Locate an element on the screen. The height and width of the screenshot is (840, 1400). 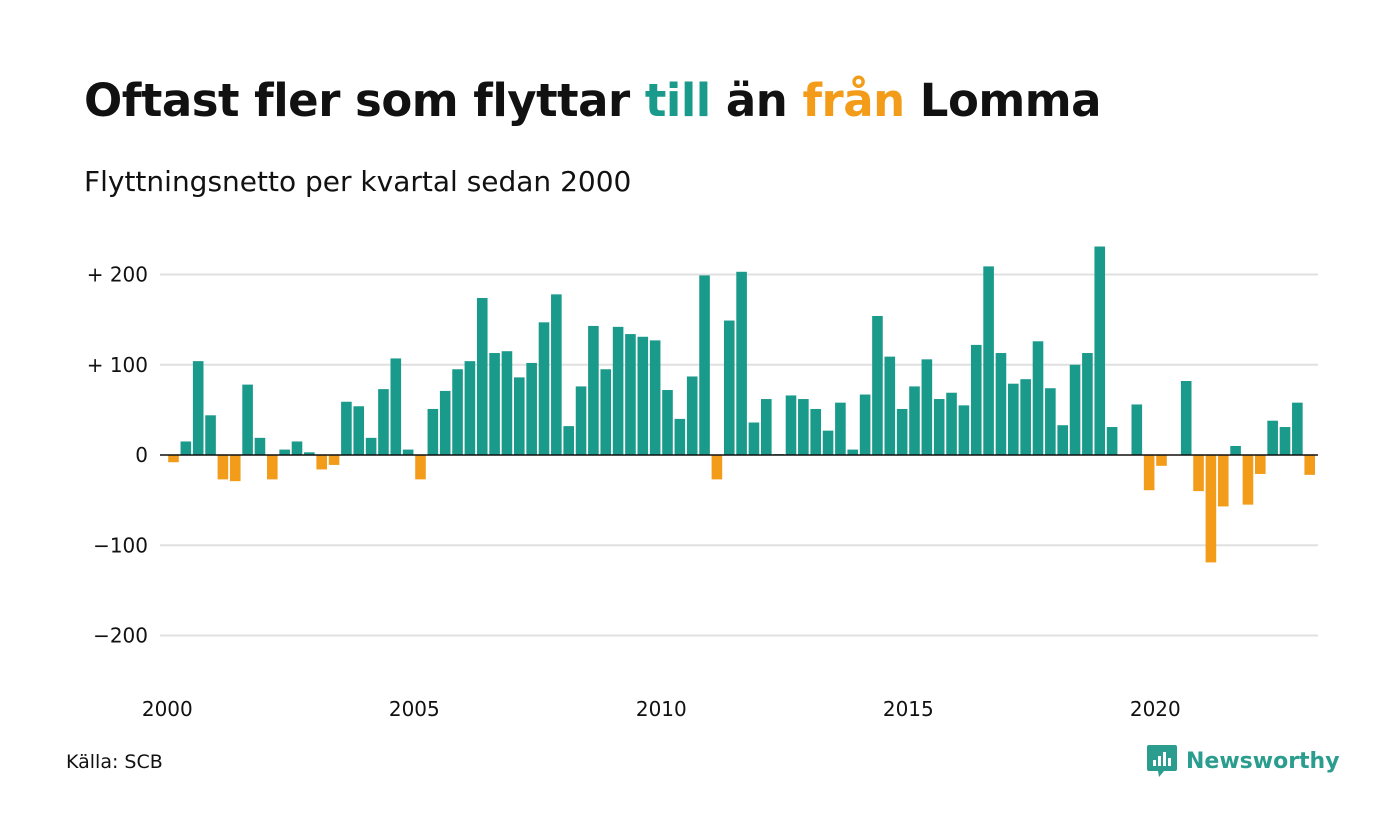
title-part1: Oftast fler som flyttar is located at coordinates (364, 100).